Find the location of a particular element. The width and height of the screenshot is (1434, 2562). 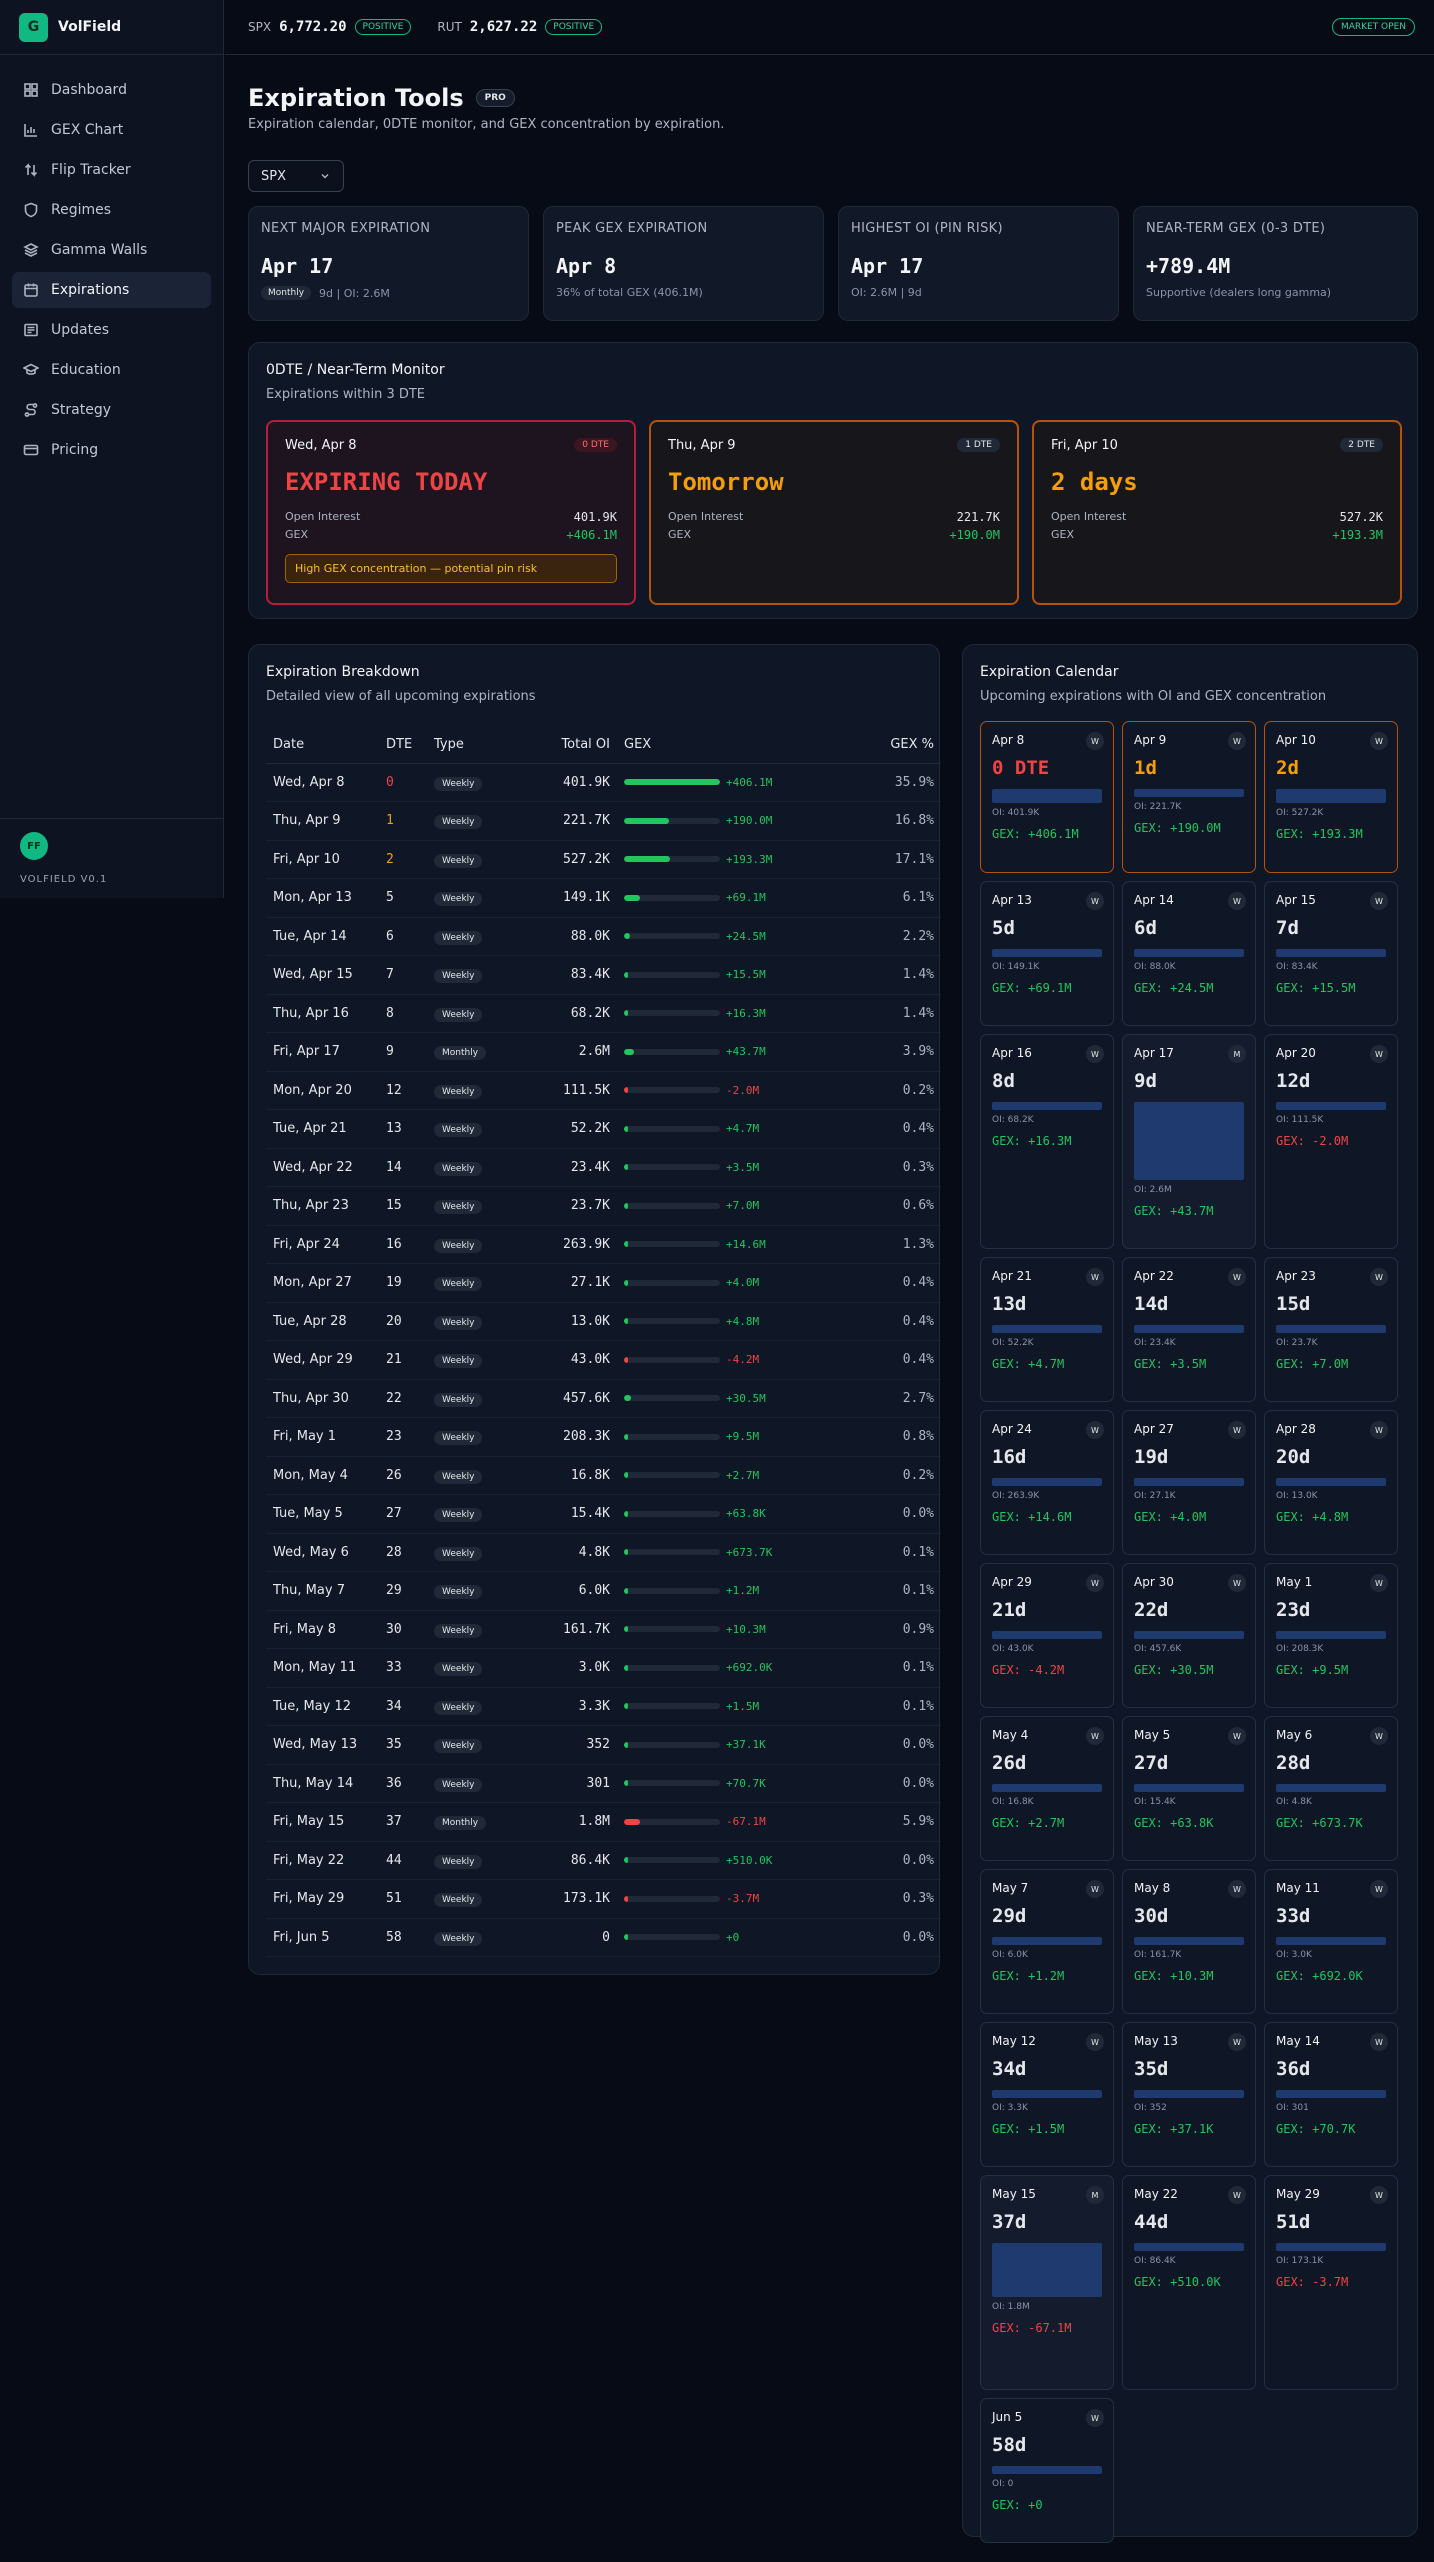

table-row: Fri, Apr 10 2 Weekly 527.2K +193.3M 17.1% is located at coordinates (603, 859).